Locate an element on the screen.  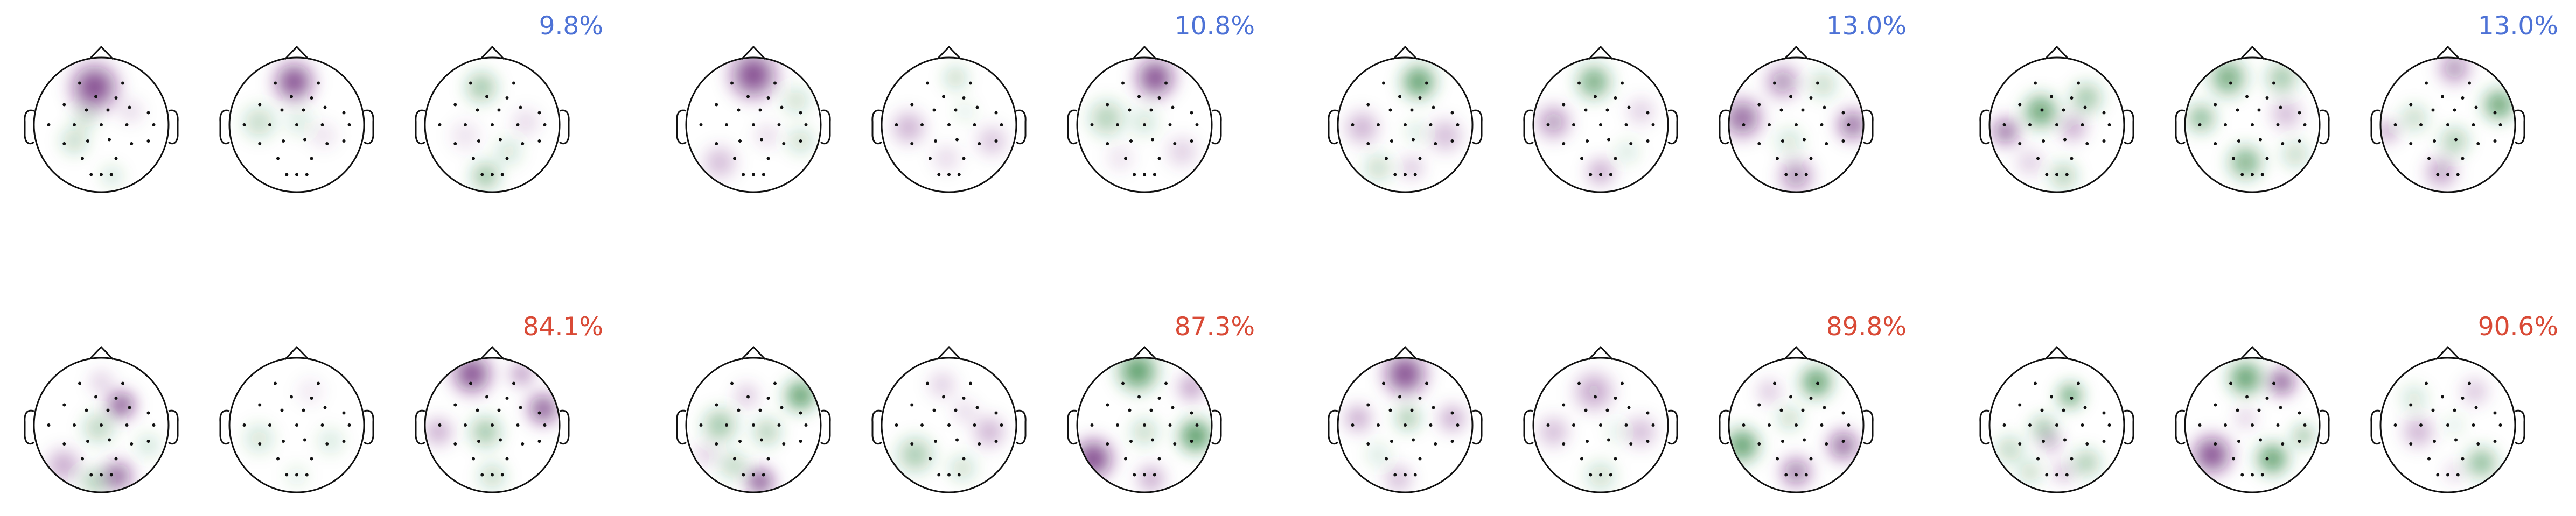
percent-label: 87.3% is located at coordinates (1215, 327).